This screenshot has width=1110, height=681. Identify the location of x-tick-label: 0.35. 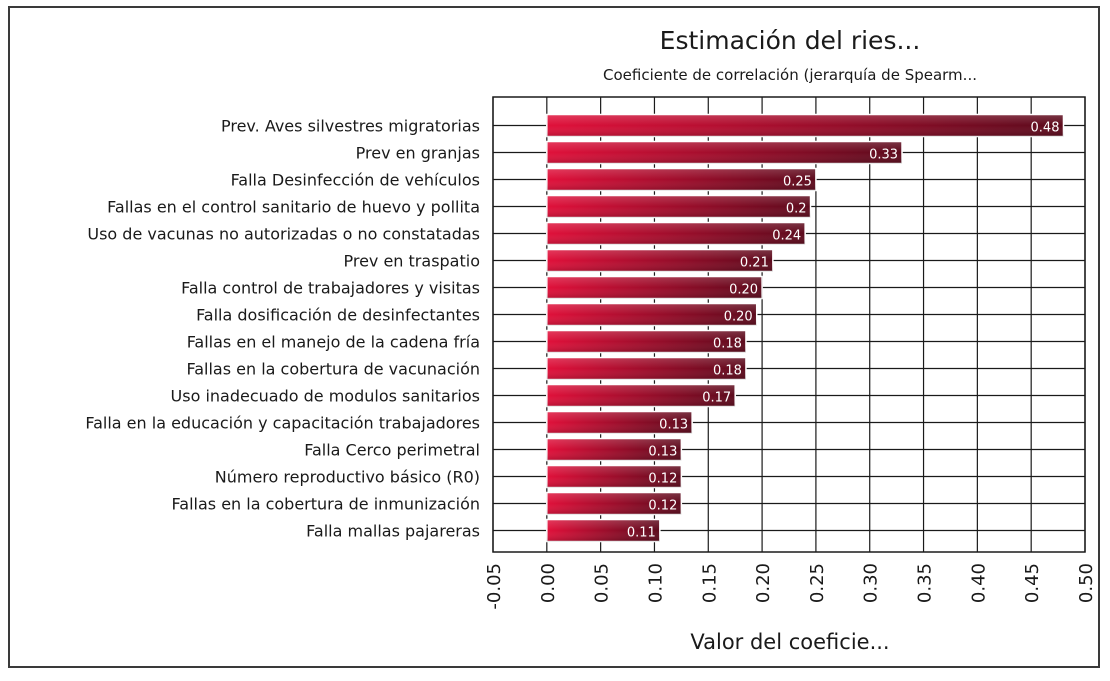
(925, 583).